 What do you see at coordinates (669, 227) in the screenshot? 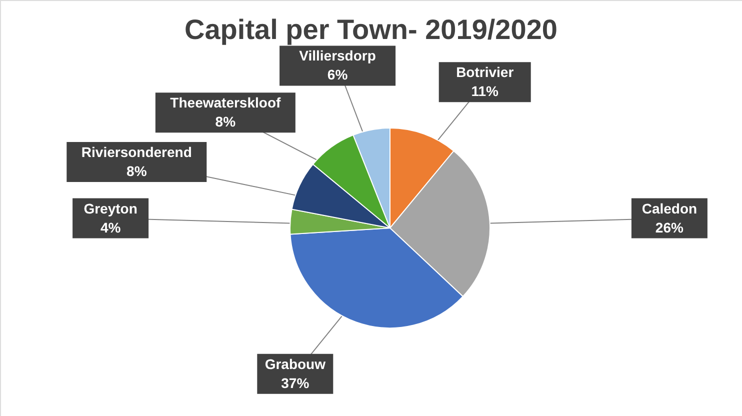
I see `data-label: 26%` at bounding box center [669, 227].